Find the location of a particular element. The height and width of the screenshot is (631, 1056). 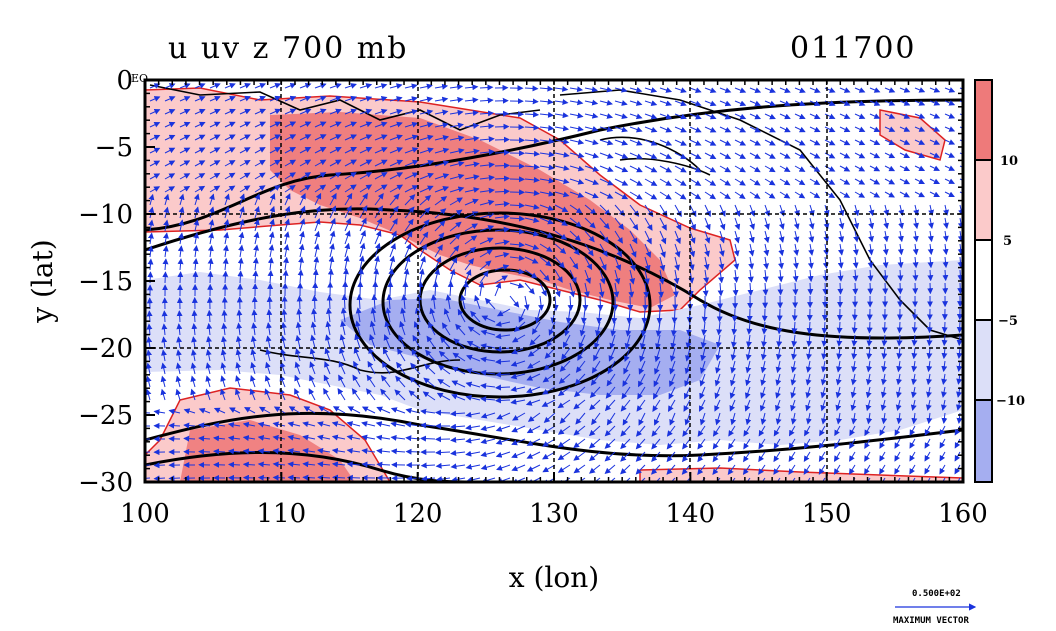

x-axis-label: x (lon) is located at coordinates (554, 577).